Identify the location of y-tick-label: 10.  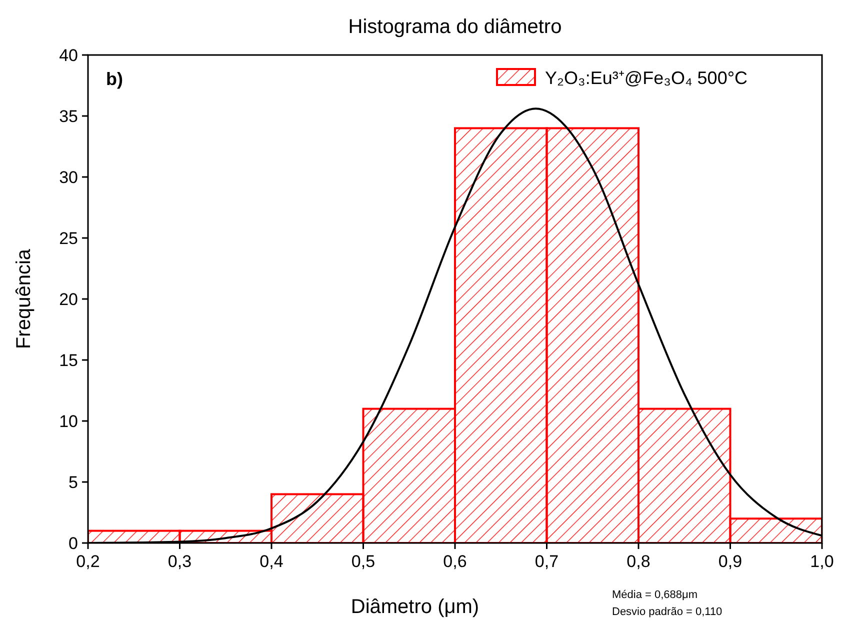
(68, 421).